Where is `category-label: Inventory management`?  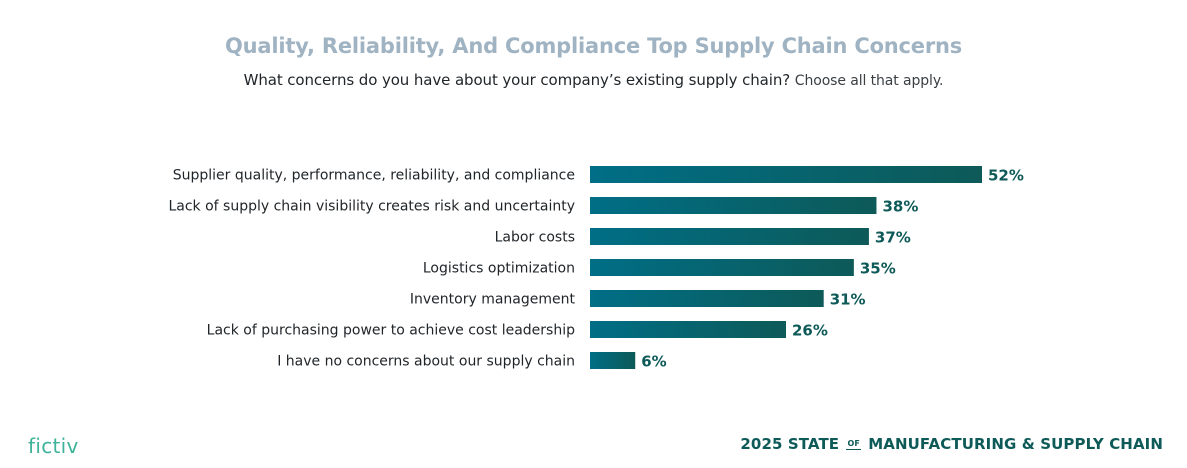 category-label: Inventory management is located at coordinates (493, 300).